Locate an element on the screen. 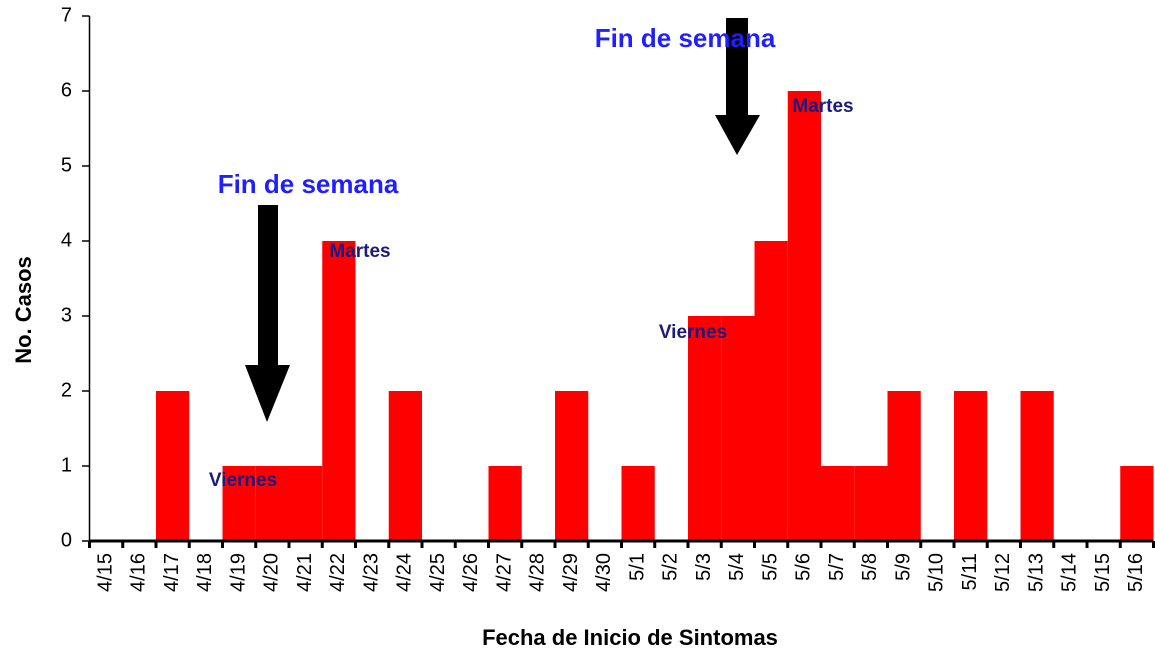 This screenshot has width=1155, height=655. y-tick-label: 4 is located at coordinates (66, 240).